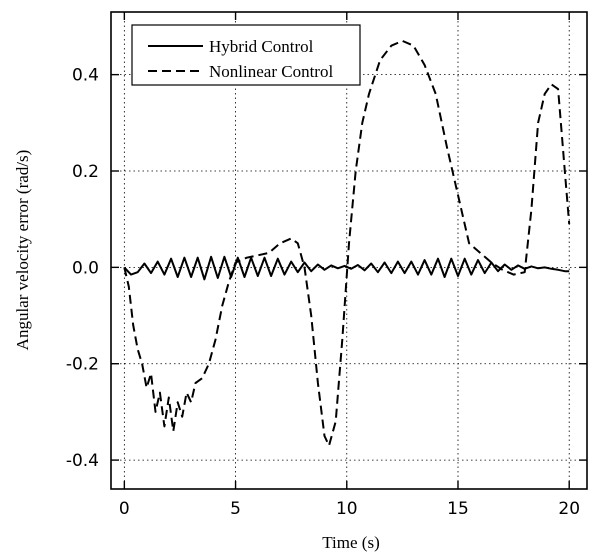  I want to click on y-tick-label: 0.0, so click(85, 268).